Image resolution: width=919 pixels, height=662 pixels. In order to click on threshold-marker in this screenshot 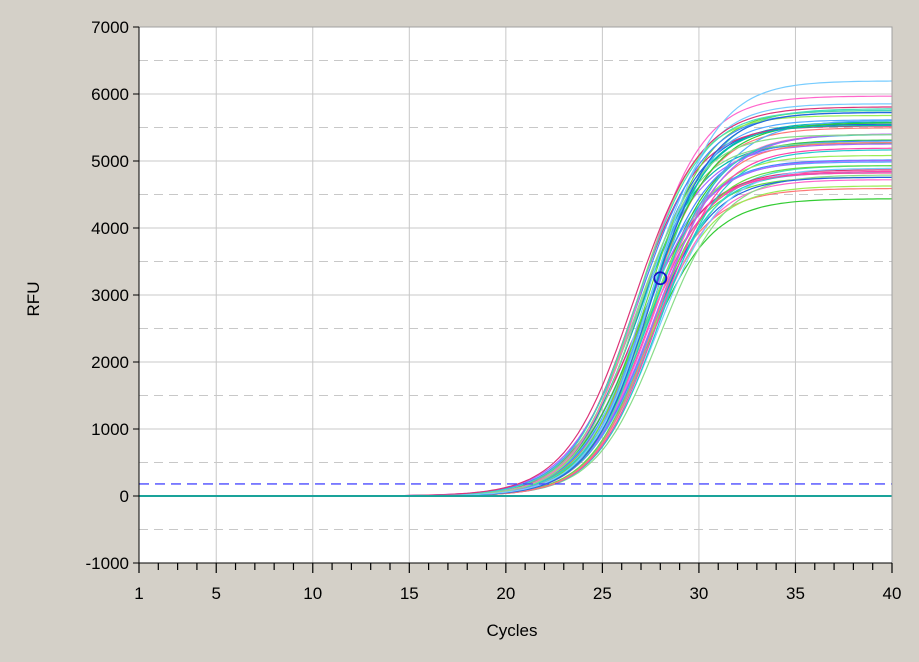, I will do `click(660, 278)`.